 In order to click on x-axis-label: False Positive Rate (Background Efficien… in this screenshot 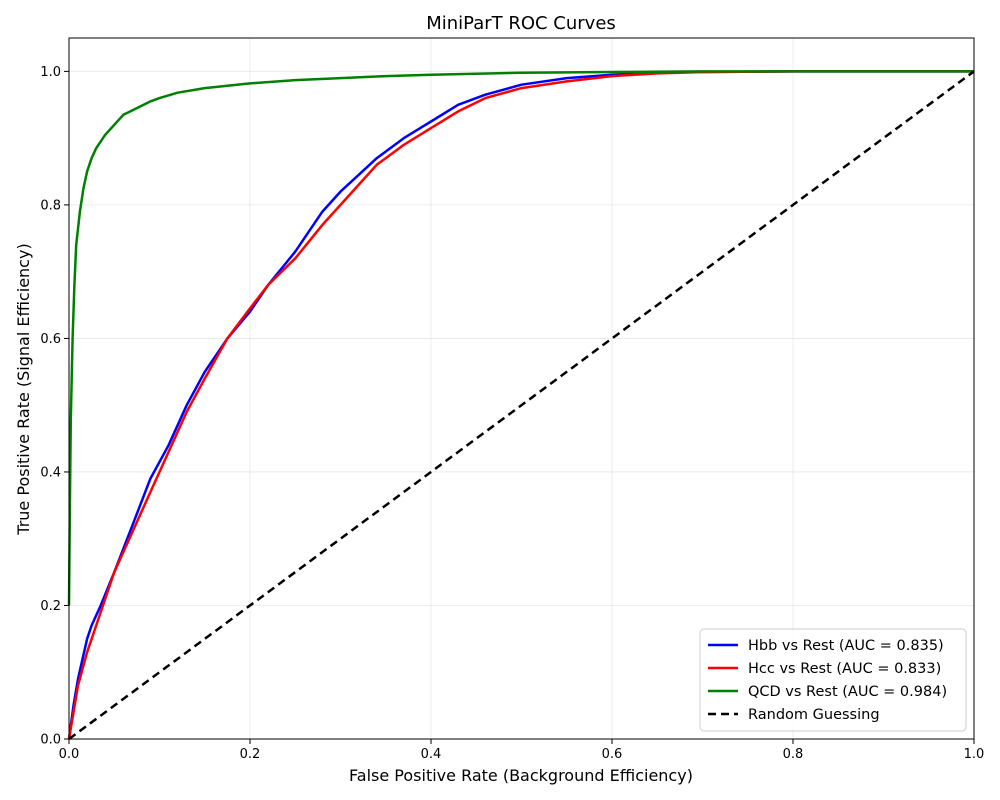, I will do `click(521, 775)`.